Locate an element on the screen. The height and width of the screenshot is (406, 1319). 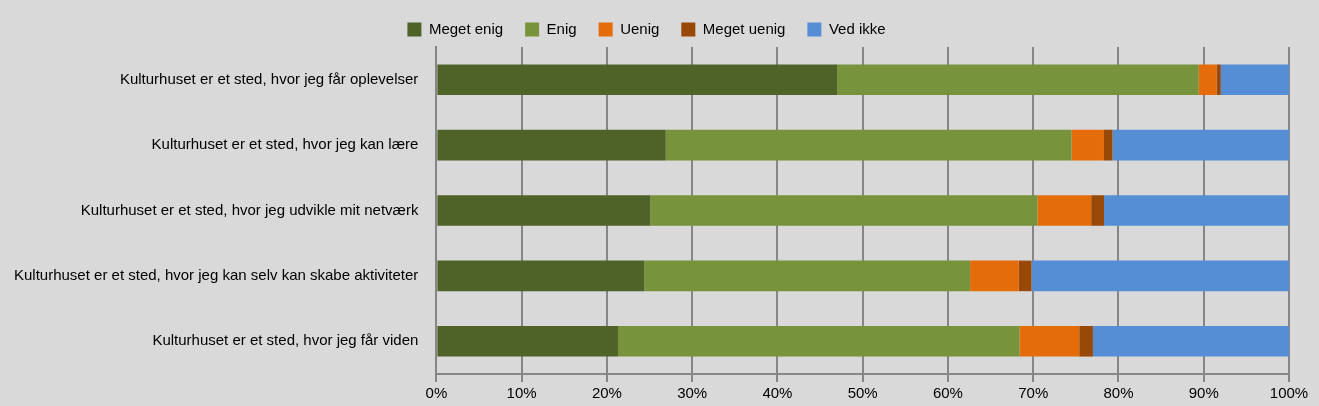
legend-label: Uenig is located at coordinates (640, 28).